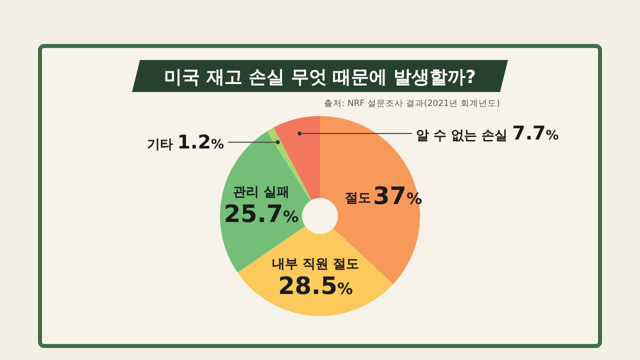  What do you see at coordinates (200, 142) in the screenshot?
I see `data-label: 1.2%` at bounding box center [200, 142].